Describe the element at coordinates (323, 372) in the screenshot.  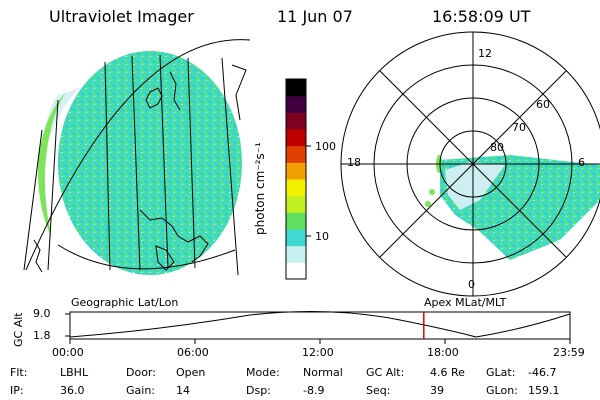
I see `info-value: Normal` at that location.